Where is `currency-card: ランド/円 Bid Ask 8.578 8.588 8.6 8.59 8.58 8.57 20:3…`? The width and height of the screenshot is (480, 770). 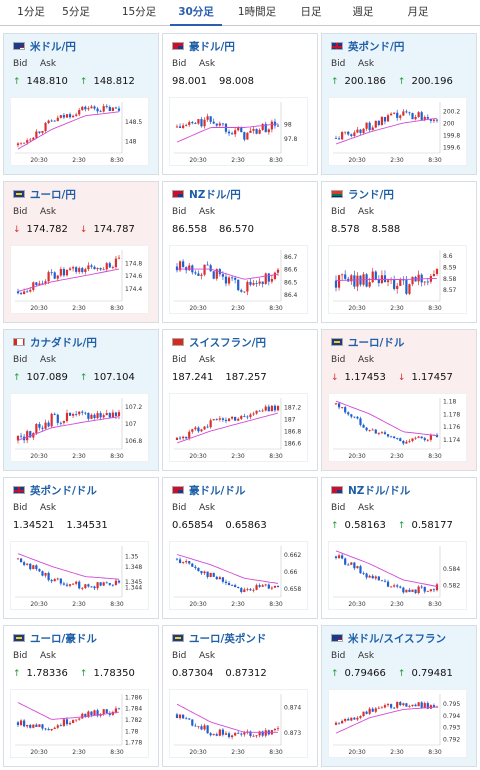 currency-card: ランド/円 Bid Ask 8.578 8.588 8.6 8.59 8.58 8.57 20:3… is located at coordinates (399, 252).